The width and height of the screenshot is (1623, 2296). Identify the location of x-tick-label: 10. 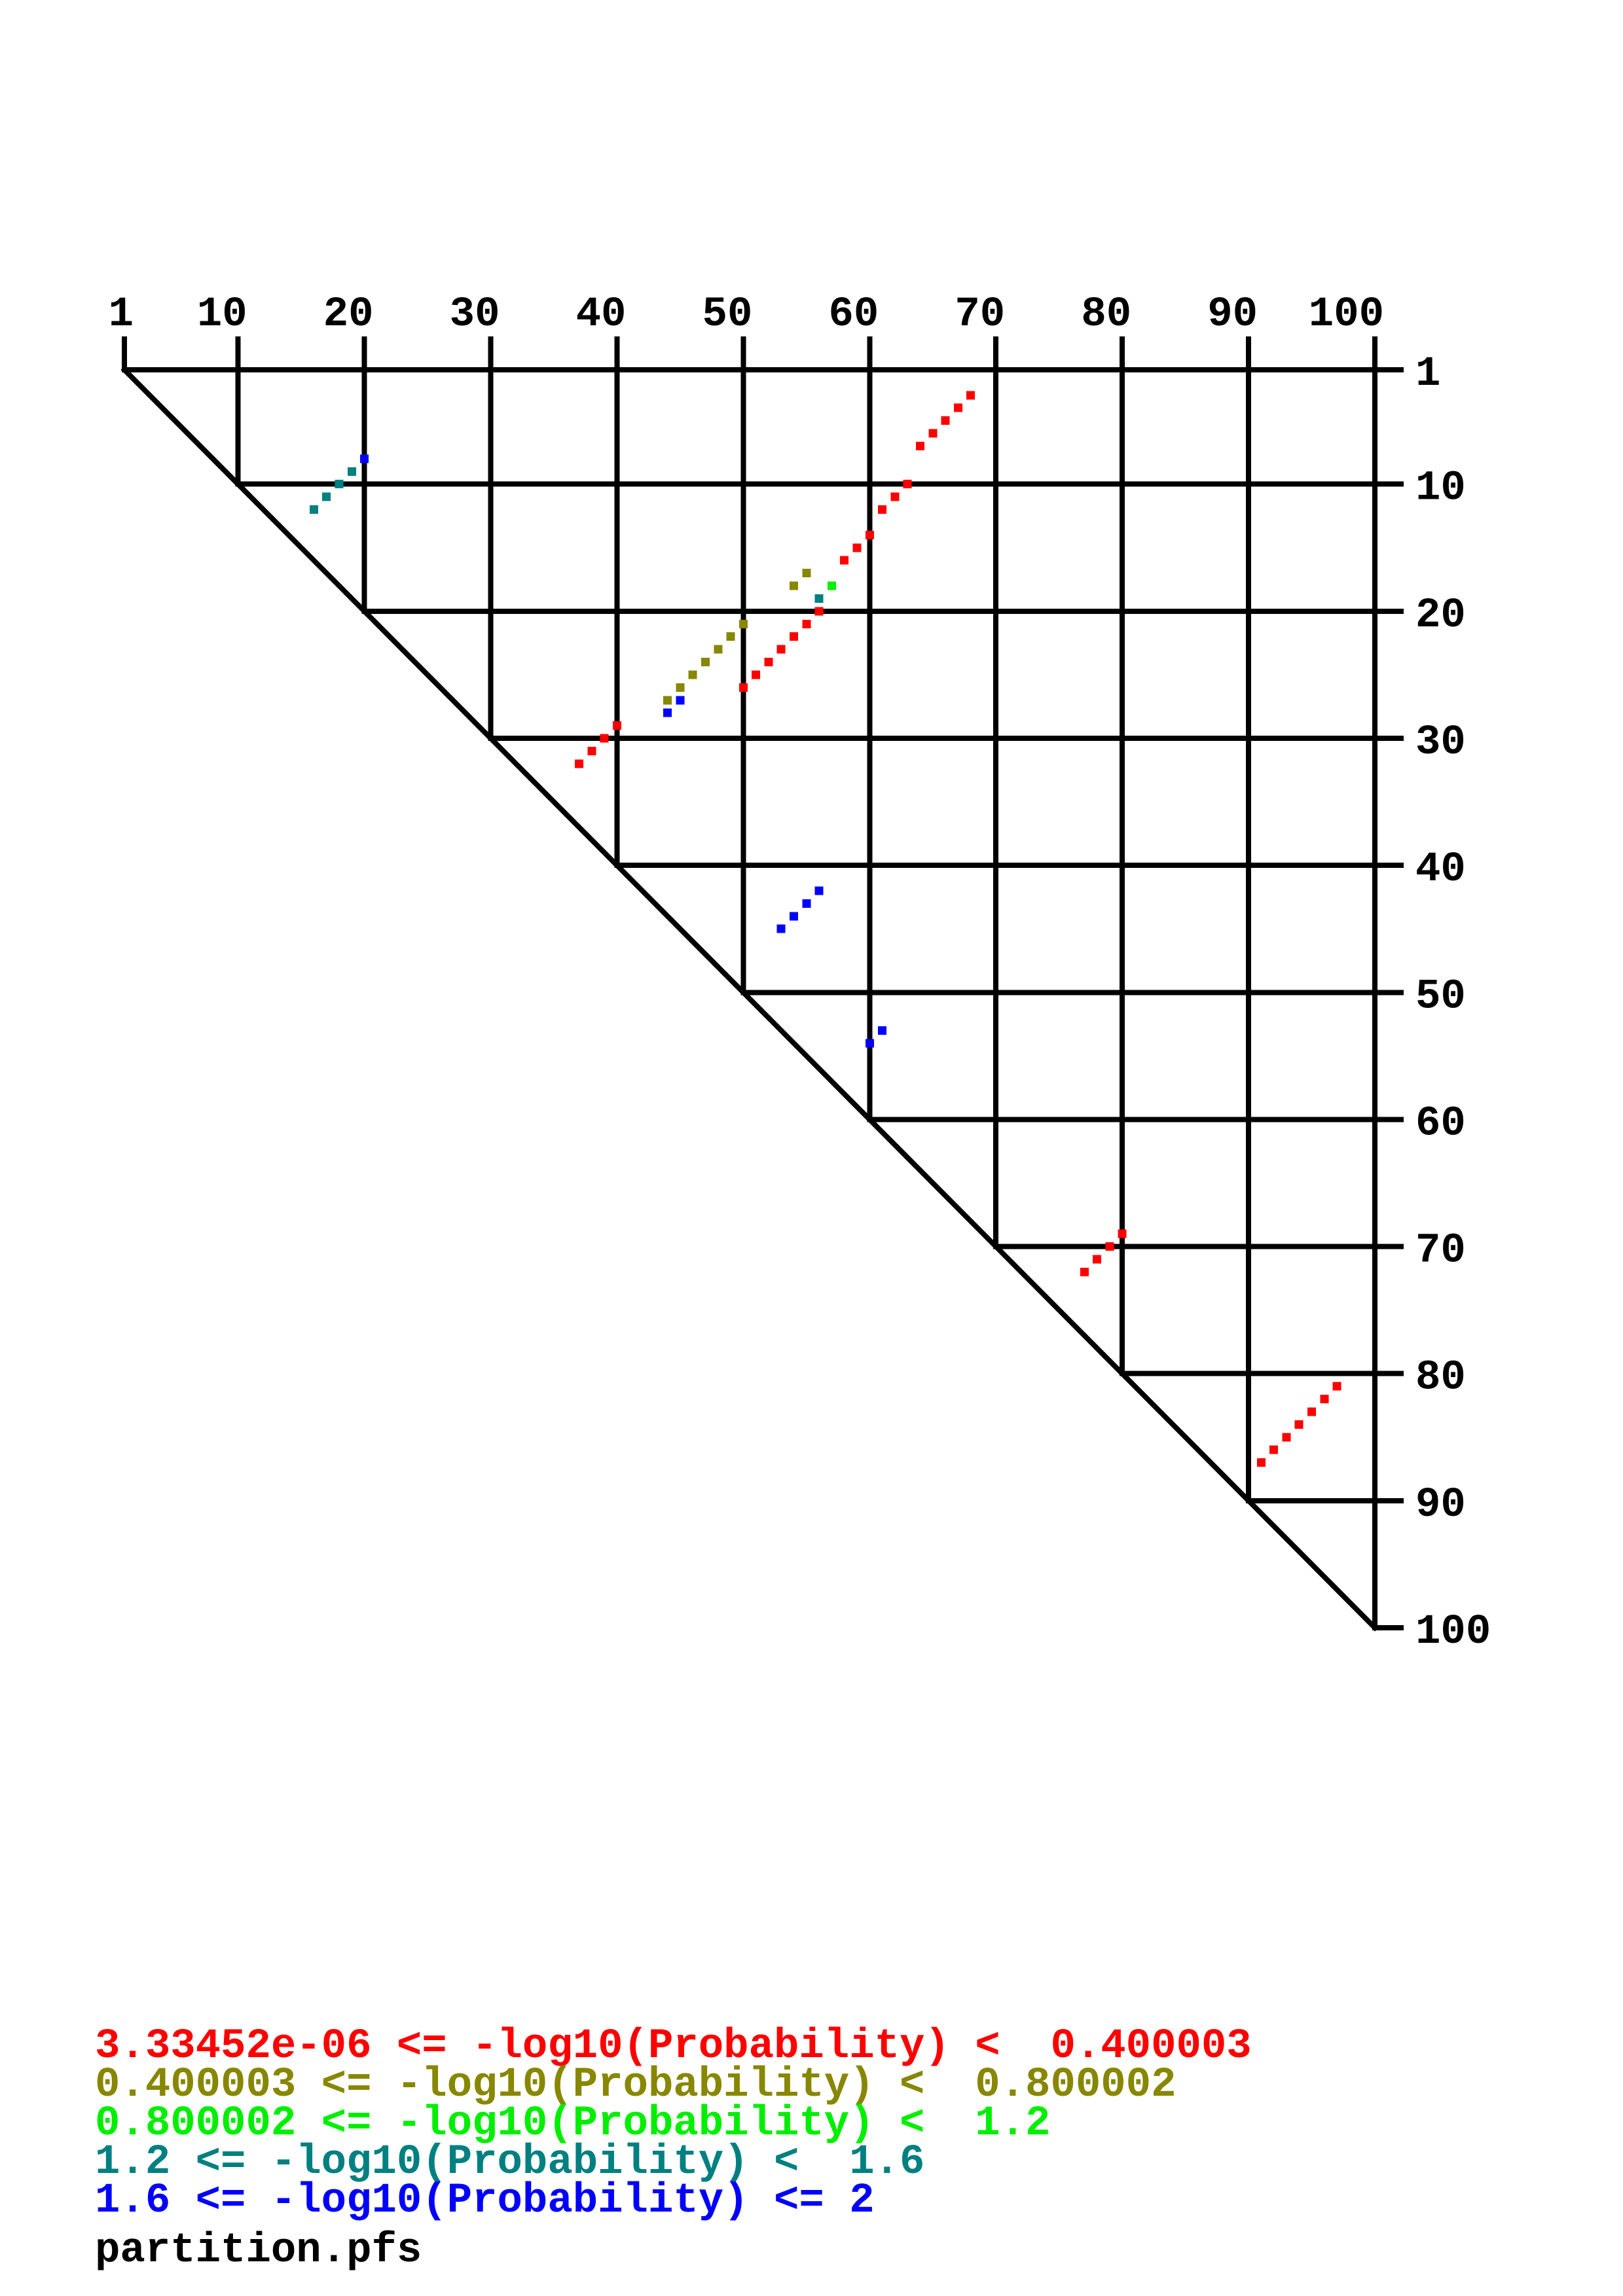
(222, 314).